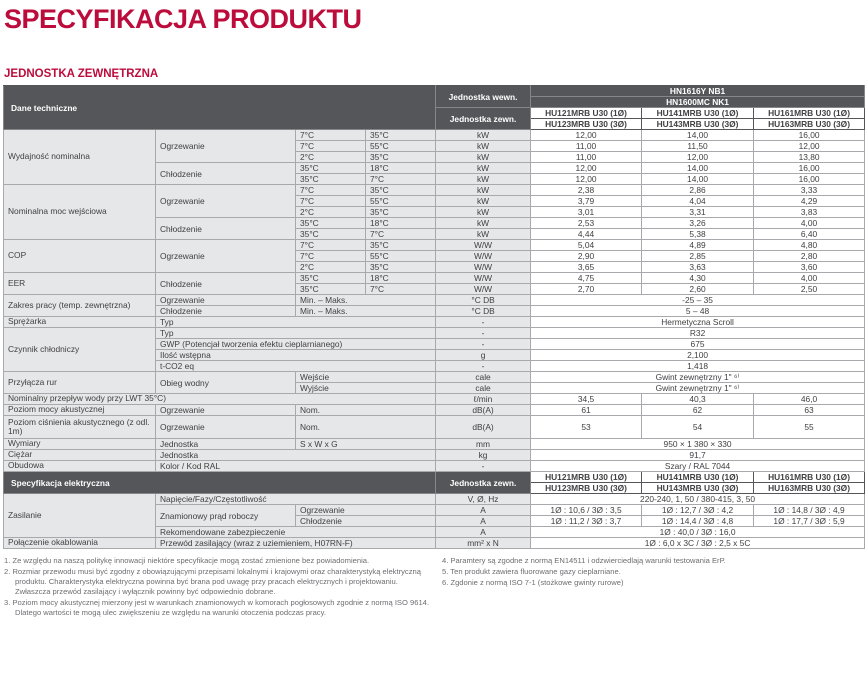  Describe the element at coordinates (698, 366) in the screenshot. I see `value-cell: 1,418` at that location.